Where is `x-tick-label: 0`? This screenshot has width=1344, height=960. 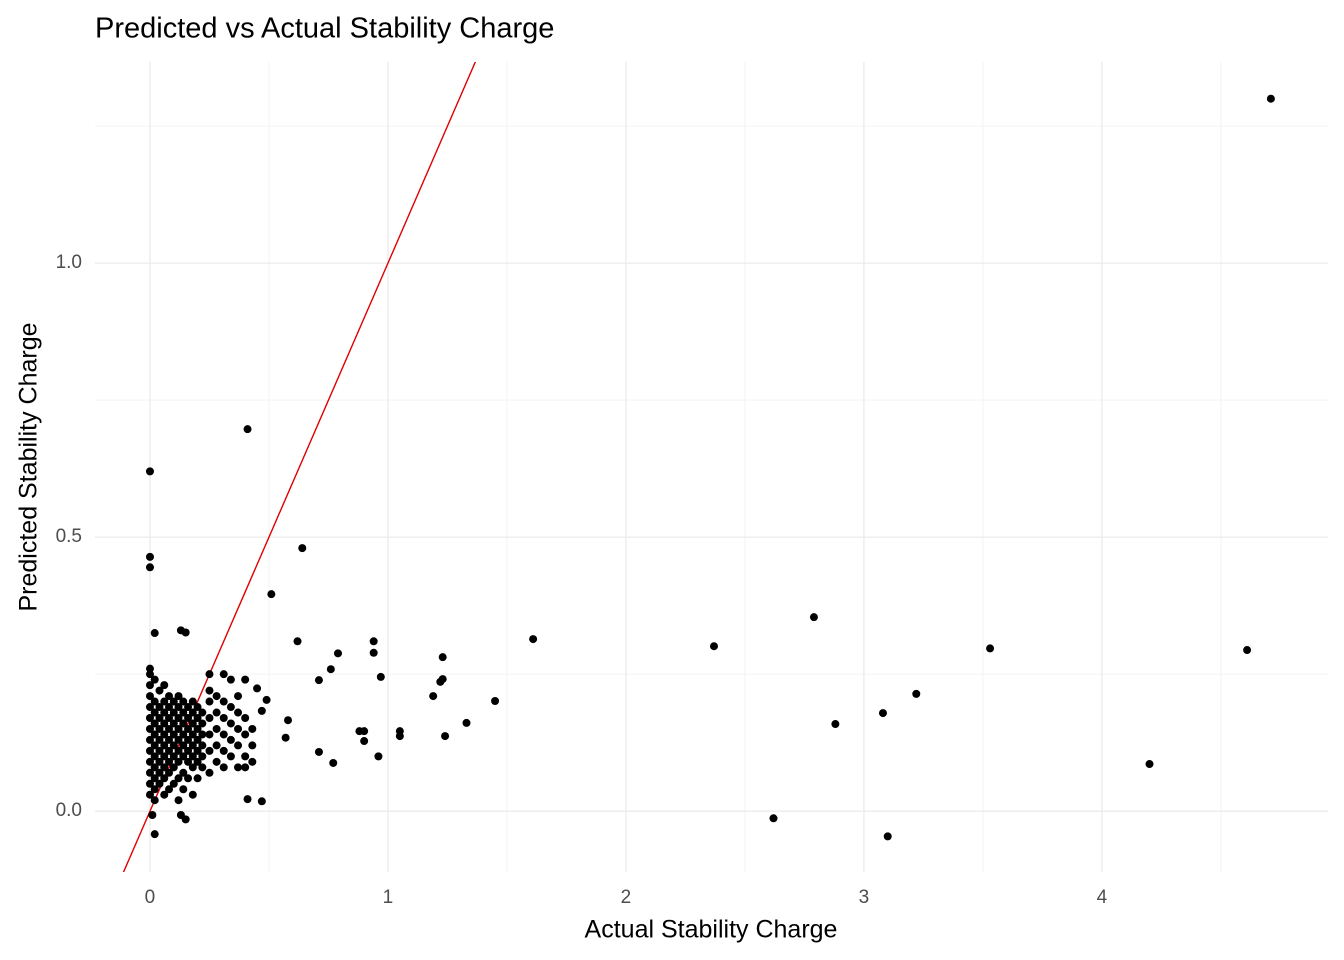
x-tick-label: 0 is located at coordinates (150, 897).